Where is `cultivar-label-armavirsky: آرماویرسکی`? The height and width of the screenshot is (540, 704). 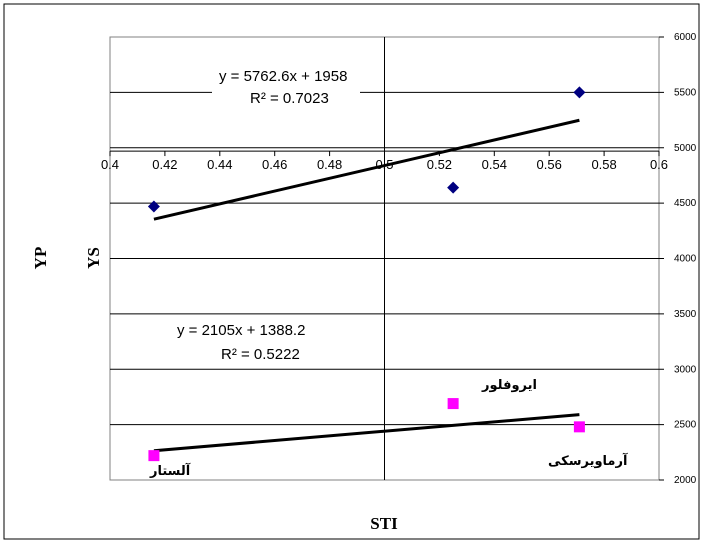
cultivar-label-armavirsky: آرماویرسکی is located at coordinates (588, 460).